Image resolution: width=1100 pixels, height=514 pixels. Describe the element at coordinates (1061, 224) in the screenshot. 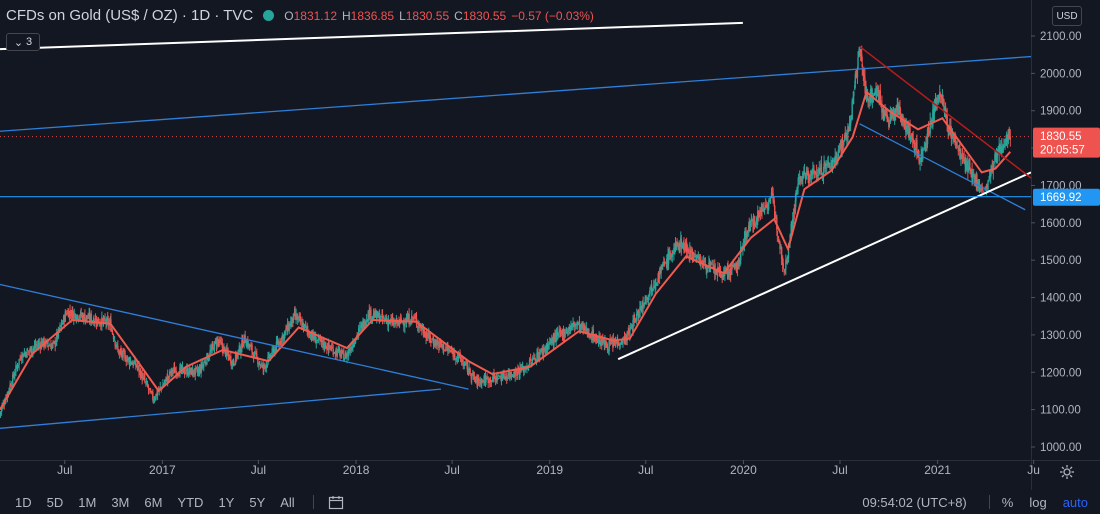

I see `y-tick-label: 1600.00` at that location.